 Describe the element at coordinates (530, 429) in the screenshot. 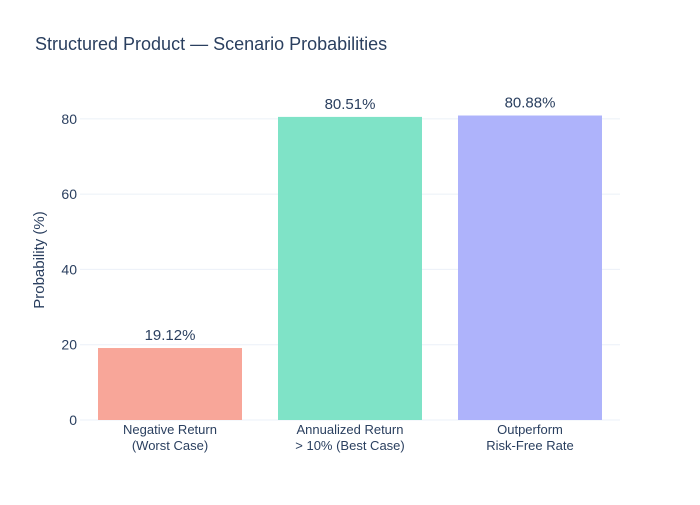

I see `x-tick-label-line: Outperform` at that location.